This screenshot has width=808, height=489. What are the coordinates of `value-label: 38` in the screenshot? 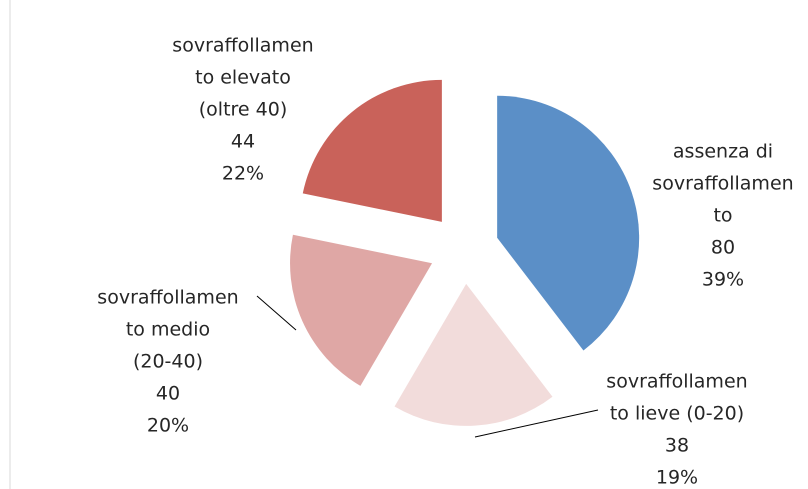 It's located at (677, 446).